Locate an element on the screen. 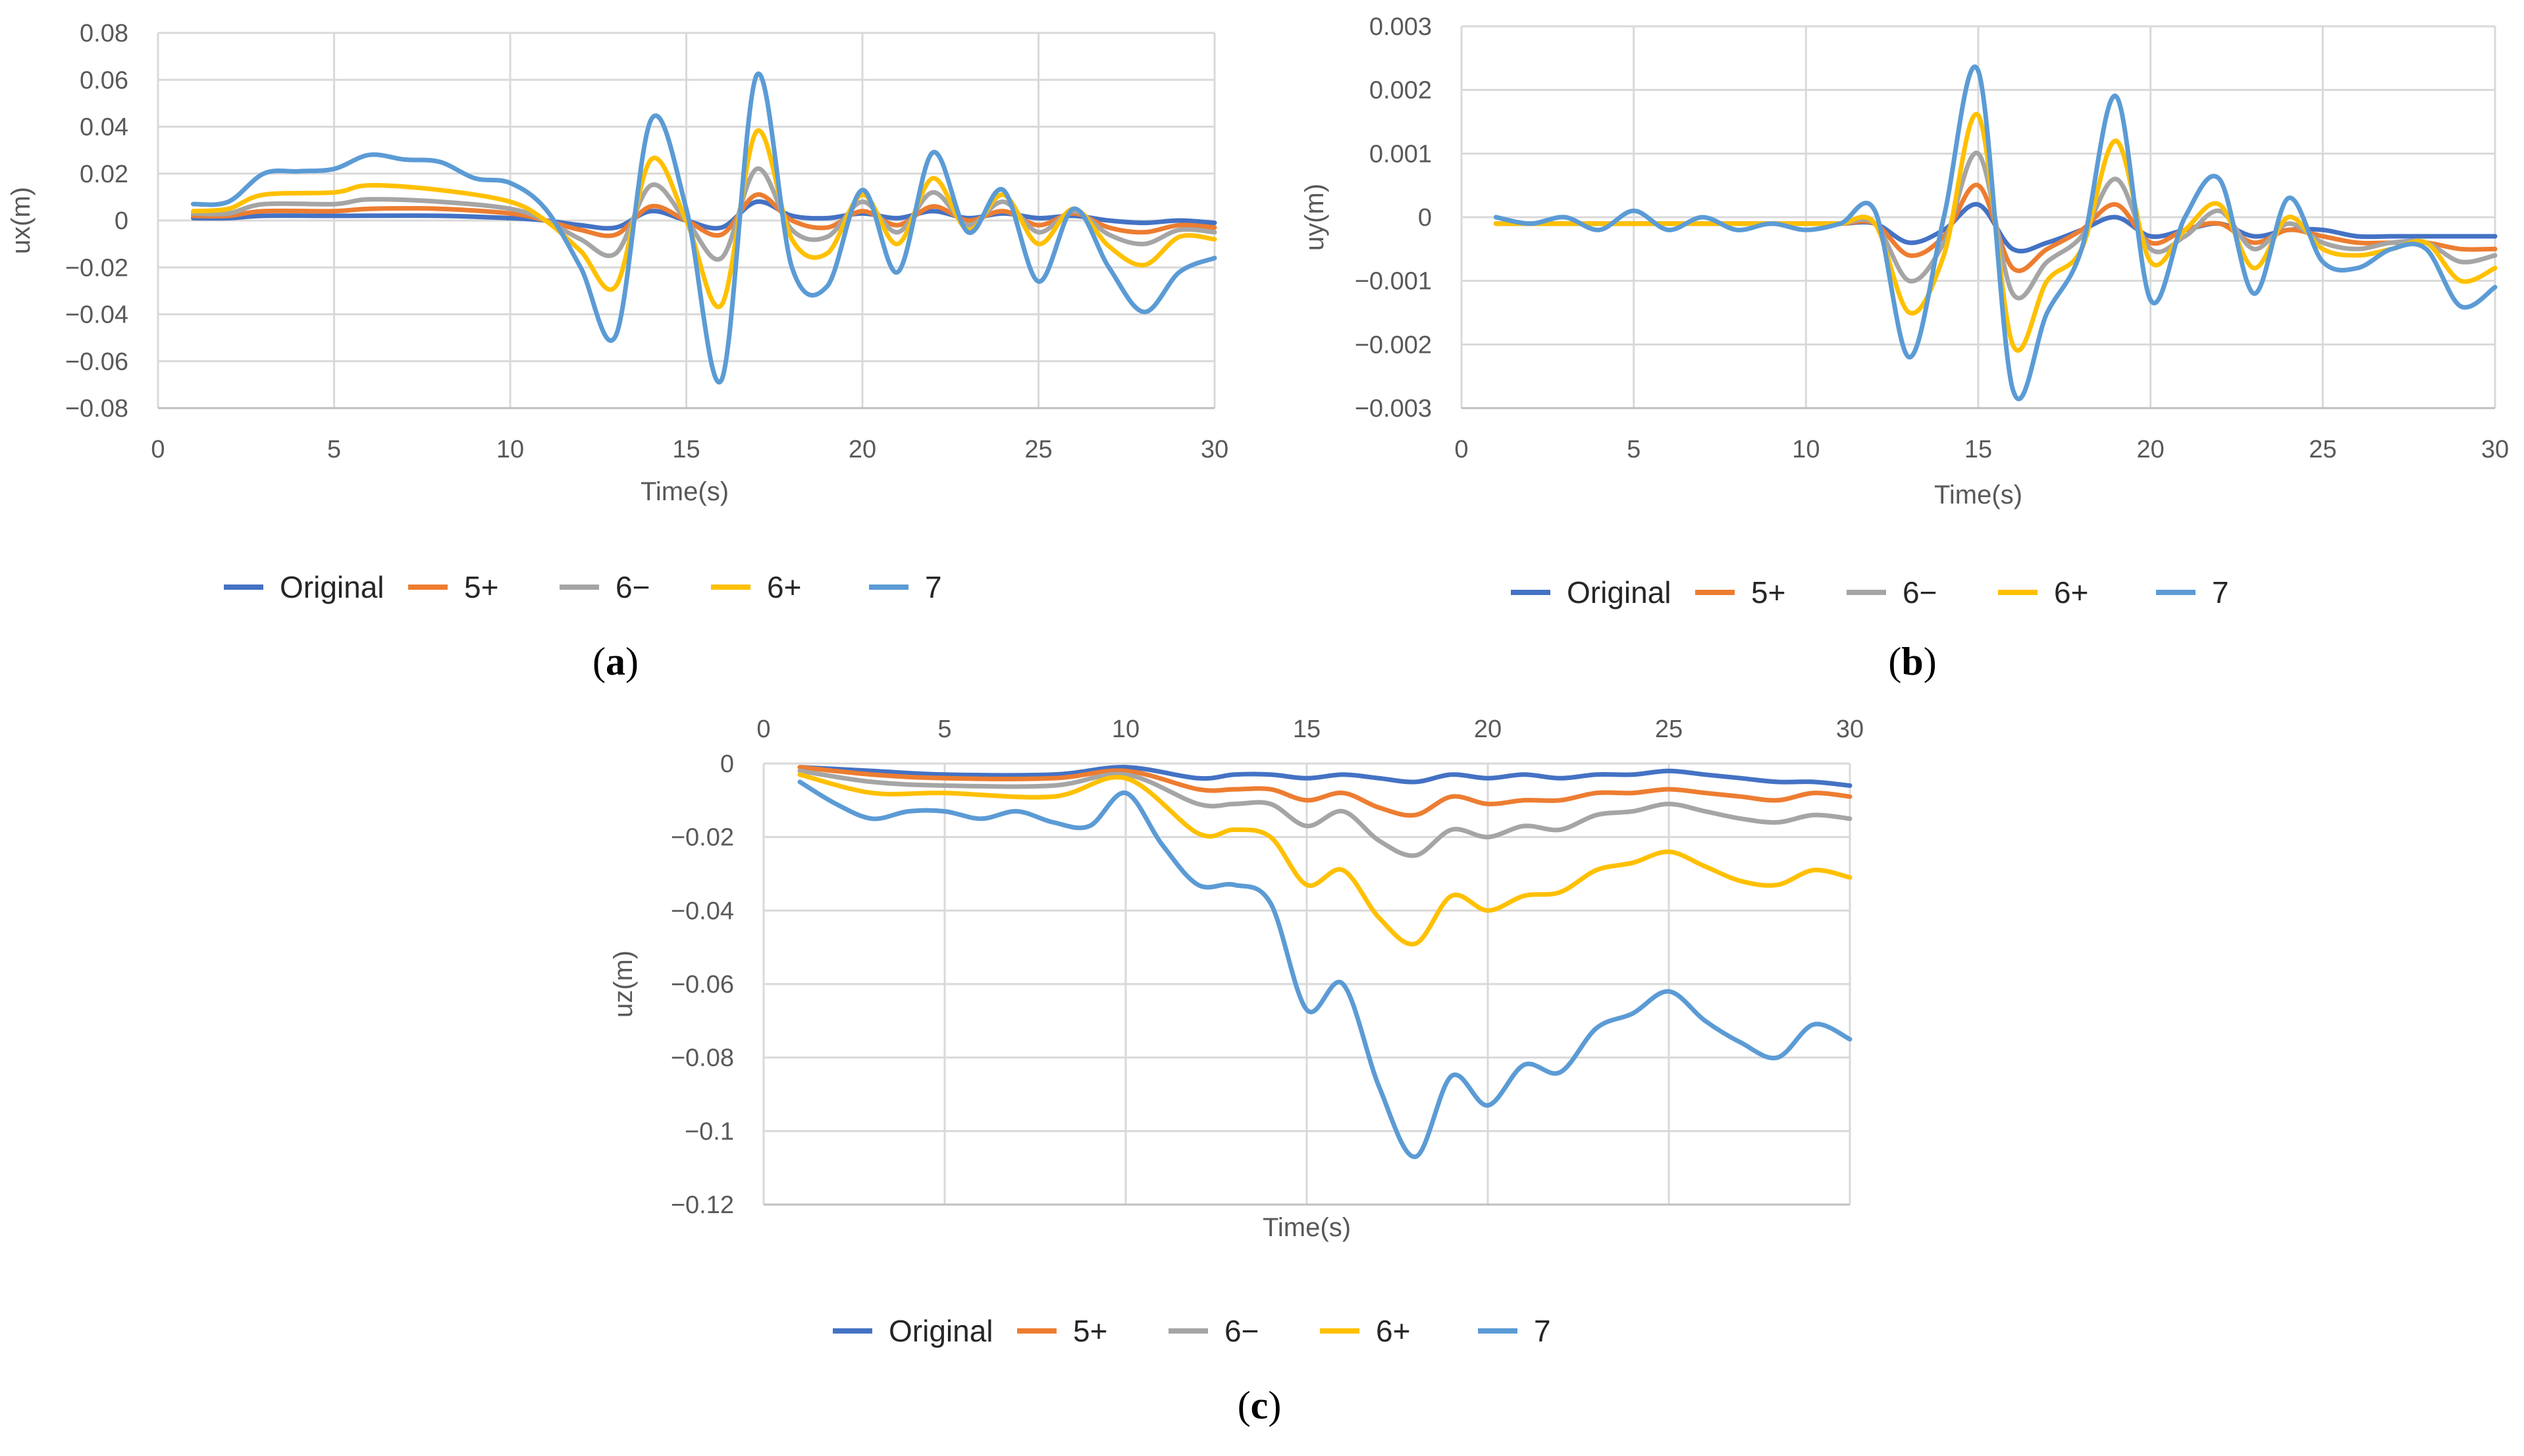 The image size is (2524, 1456). y-tick-label: 0.001 is located at coordinates (1400, 154).